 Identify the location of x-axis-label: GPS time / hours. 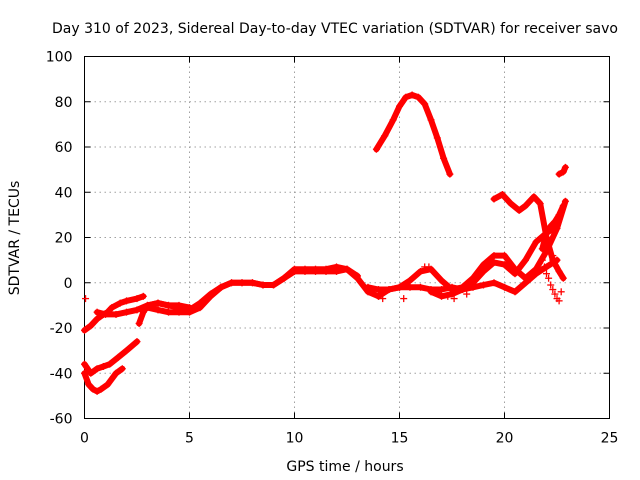
(344, 467).